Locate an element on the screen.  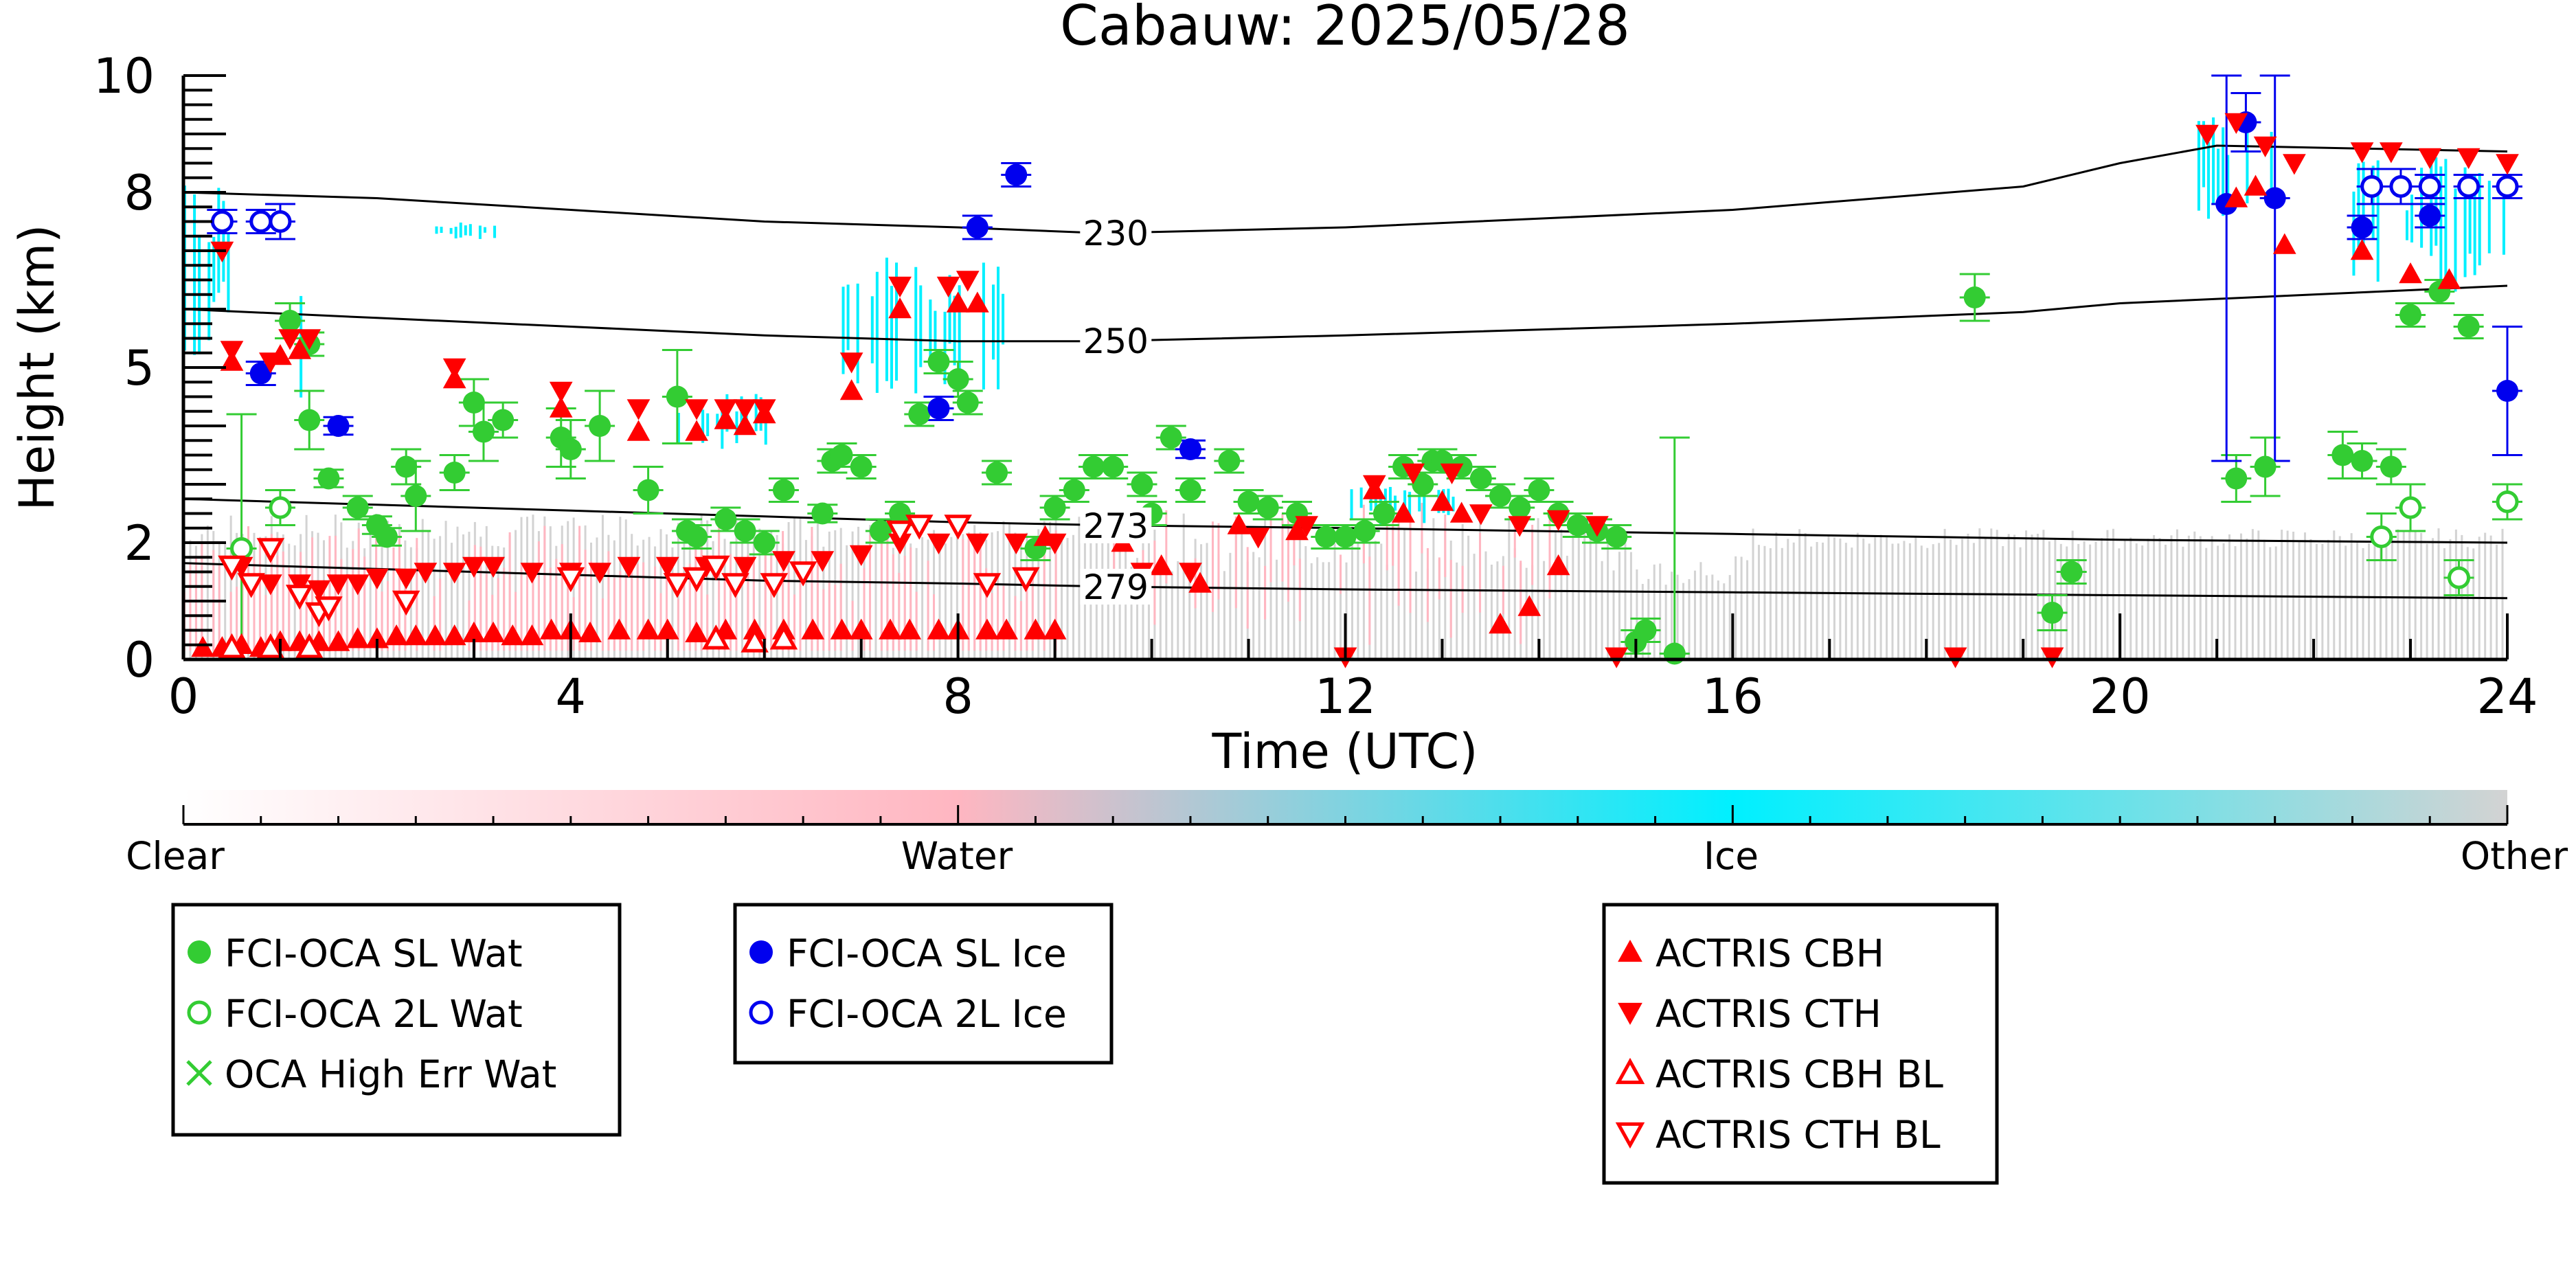
legend-label: ACTRIS CBH BL is located at coordinates (1799, 1074).